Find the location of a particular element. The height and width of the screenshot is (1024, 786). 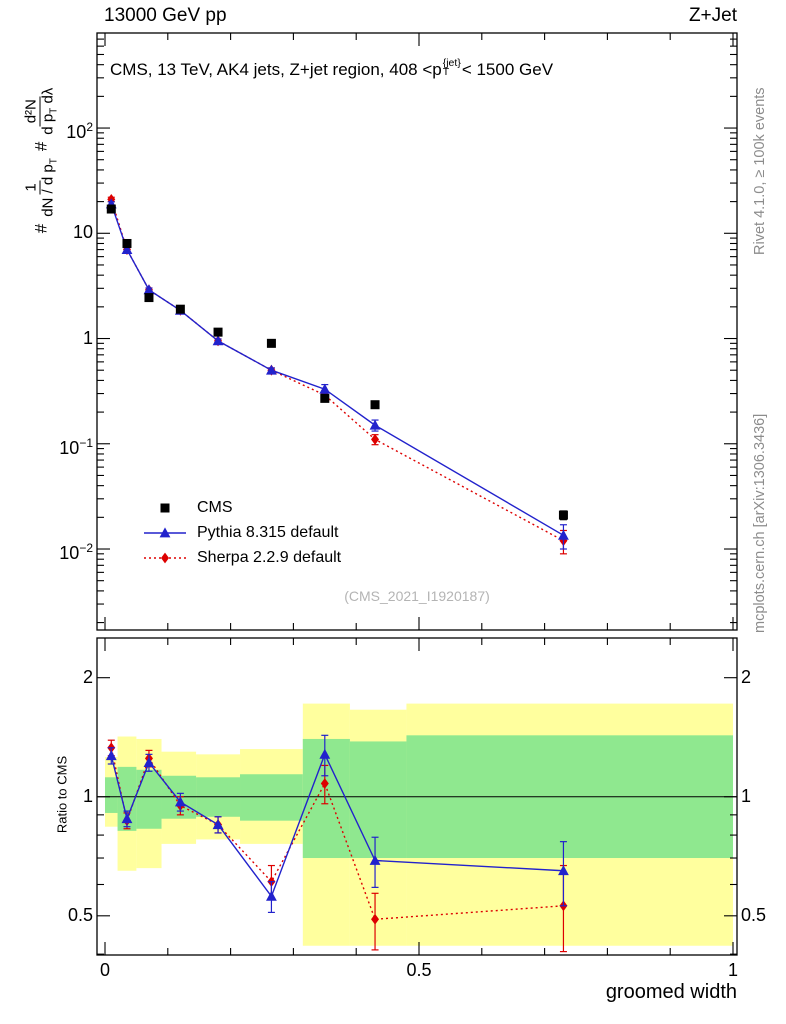

process-label: Z+Jet is located at coordinates (712, 15).